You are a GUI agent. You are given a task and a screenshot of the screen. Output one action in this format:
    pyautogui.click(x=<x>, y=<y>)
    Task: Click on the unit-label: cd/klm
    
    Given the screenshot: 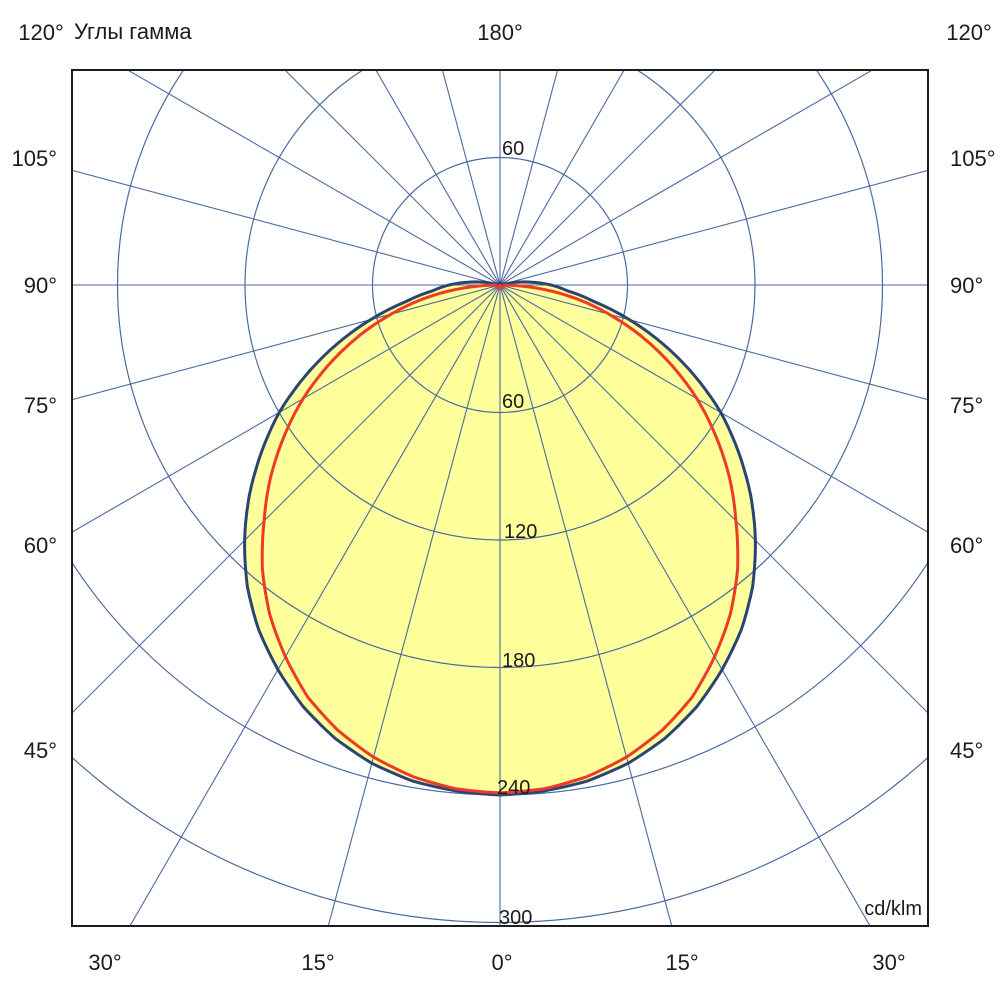 What is the action you would take?
    pyautogui.click(x=893, y=909)
    